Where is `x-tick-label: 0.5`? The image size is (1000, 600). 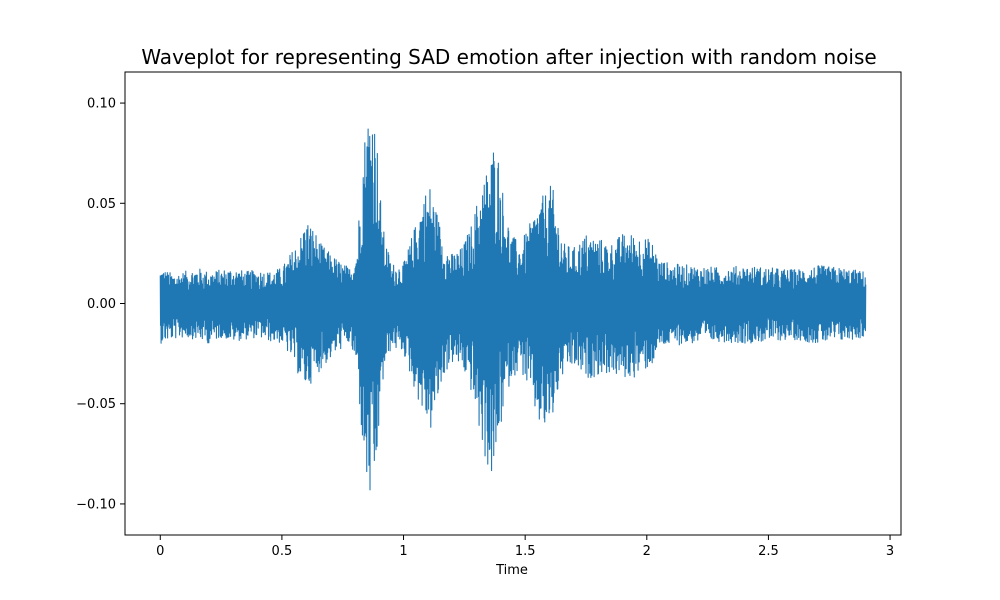
x-tick-label: 0.5 is located at coordinates (282, 551).